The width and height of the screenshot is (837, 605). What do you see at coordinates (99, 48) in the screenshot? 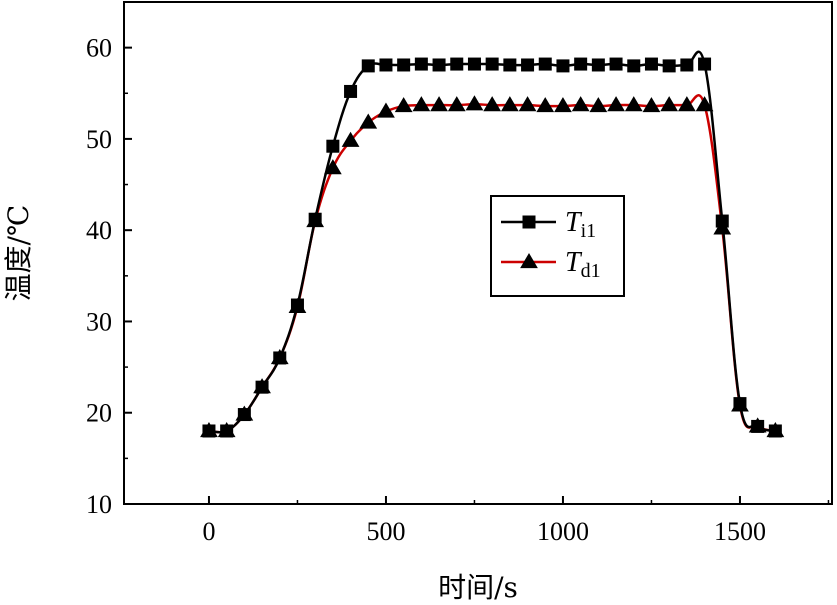
I see `y-tick-label: 60` at bounding box center [99, 48].